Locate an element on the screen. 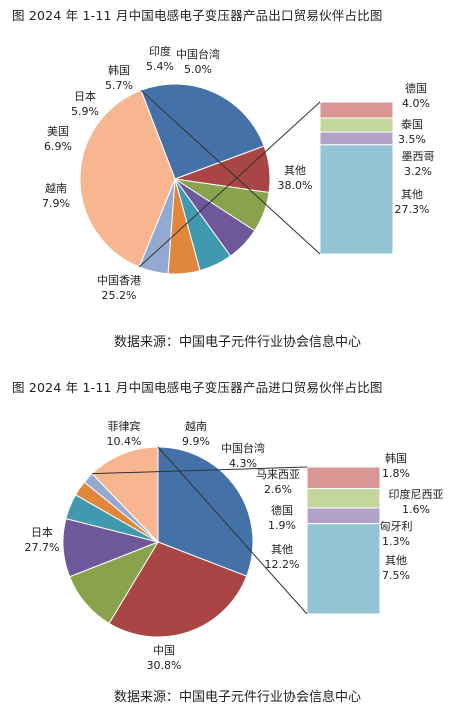 This screenshot has height=707, width=475. breakdown-value-label: 1.8% is located at coordinates (396, 473).